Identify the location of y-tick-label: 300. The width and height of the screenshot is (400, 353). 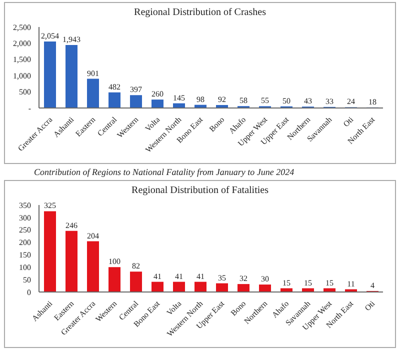
(25, 217).